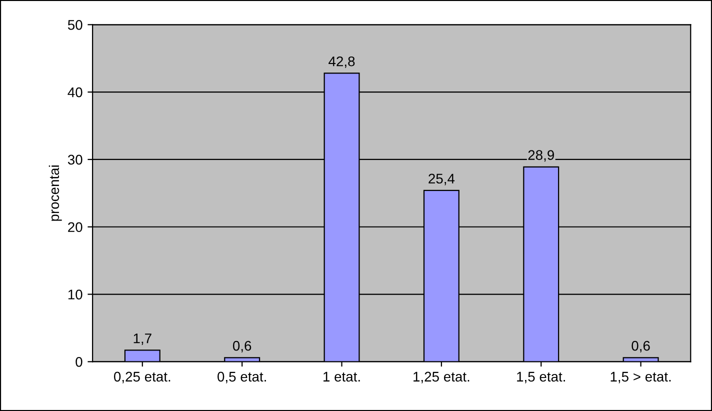 The image size is (712, 411). What do you see at coordinates (142, 378) in the screenshot?
I see `x-tick-label: 0,25 etat.` at bounding box center [142, 378].